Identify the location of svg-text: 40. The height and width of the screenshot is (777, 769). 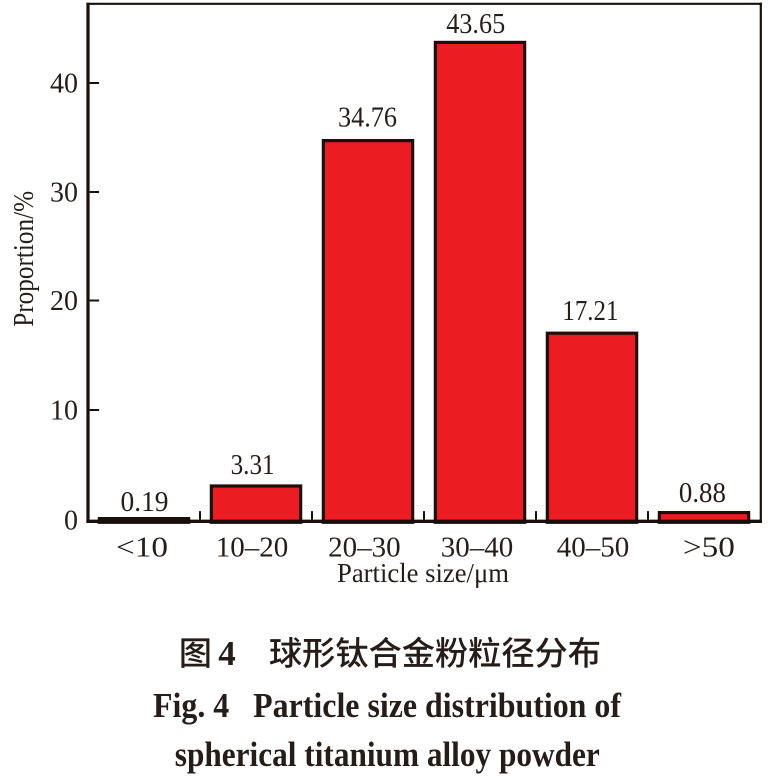
(64, 84).